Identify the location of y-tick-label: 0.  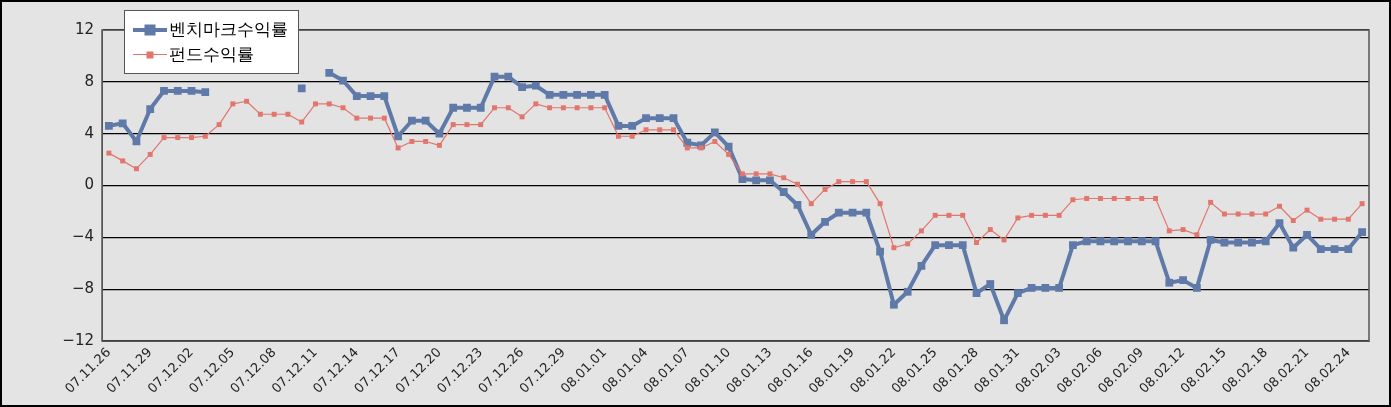
(89, 184).